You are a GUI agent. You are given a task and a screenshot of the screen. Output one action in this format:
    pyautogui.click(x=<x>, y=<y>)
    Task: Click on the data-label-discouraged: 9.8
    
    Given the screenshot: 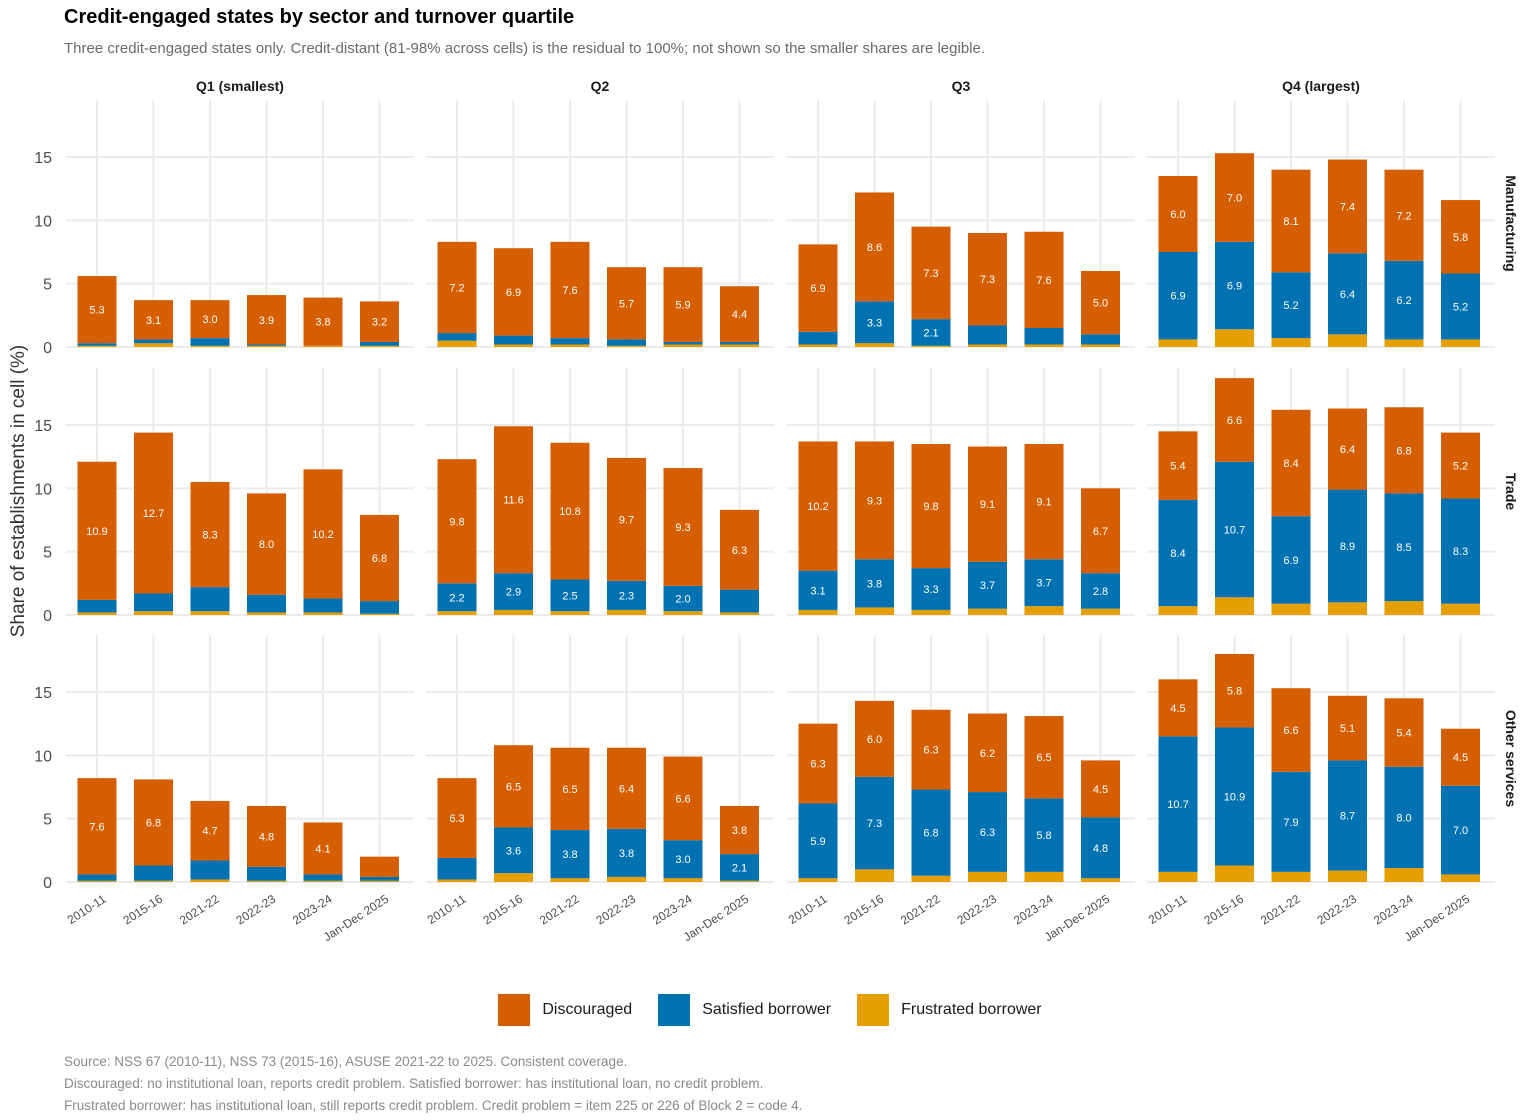 What is the action you would take?
    pyautogui.click(x=456, y=522)
    